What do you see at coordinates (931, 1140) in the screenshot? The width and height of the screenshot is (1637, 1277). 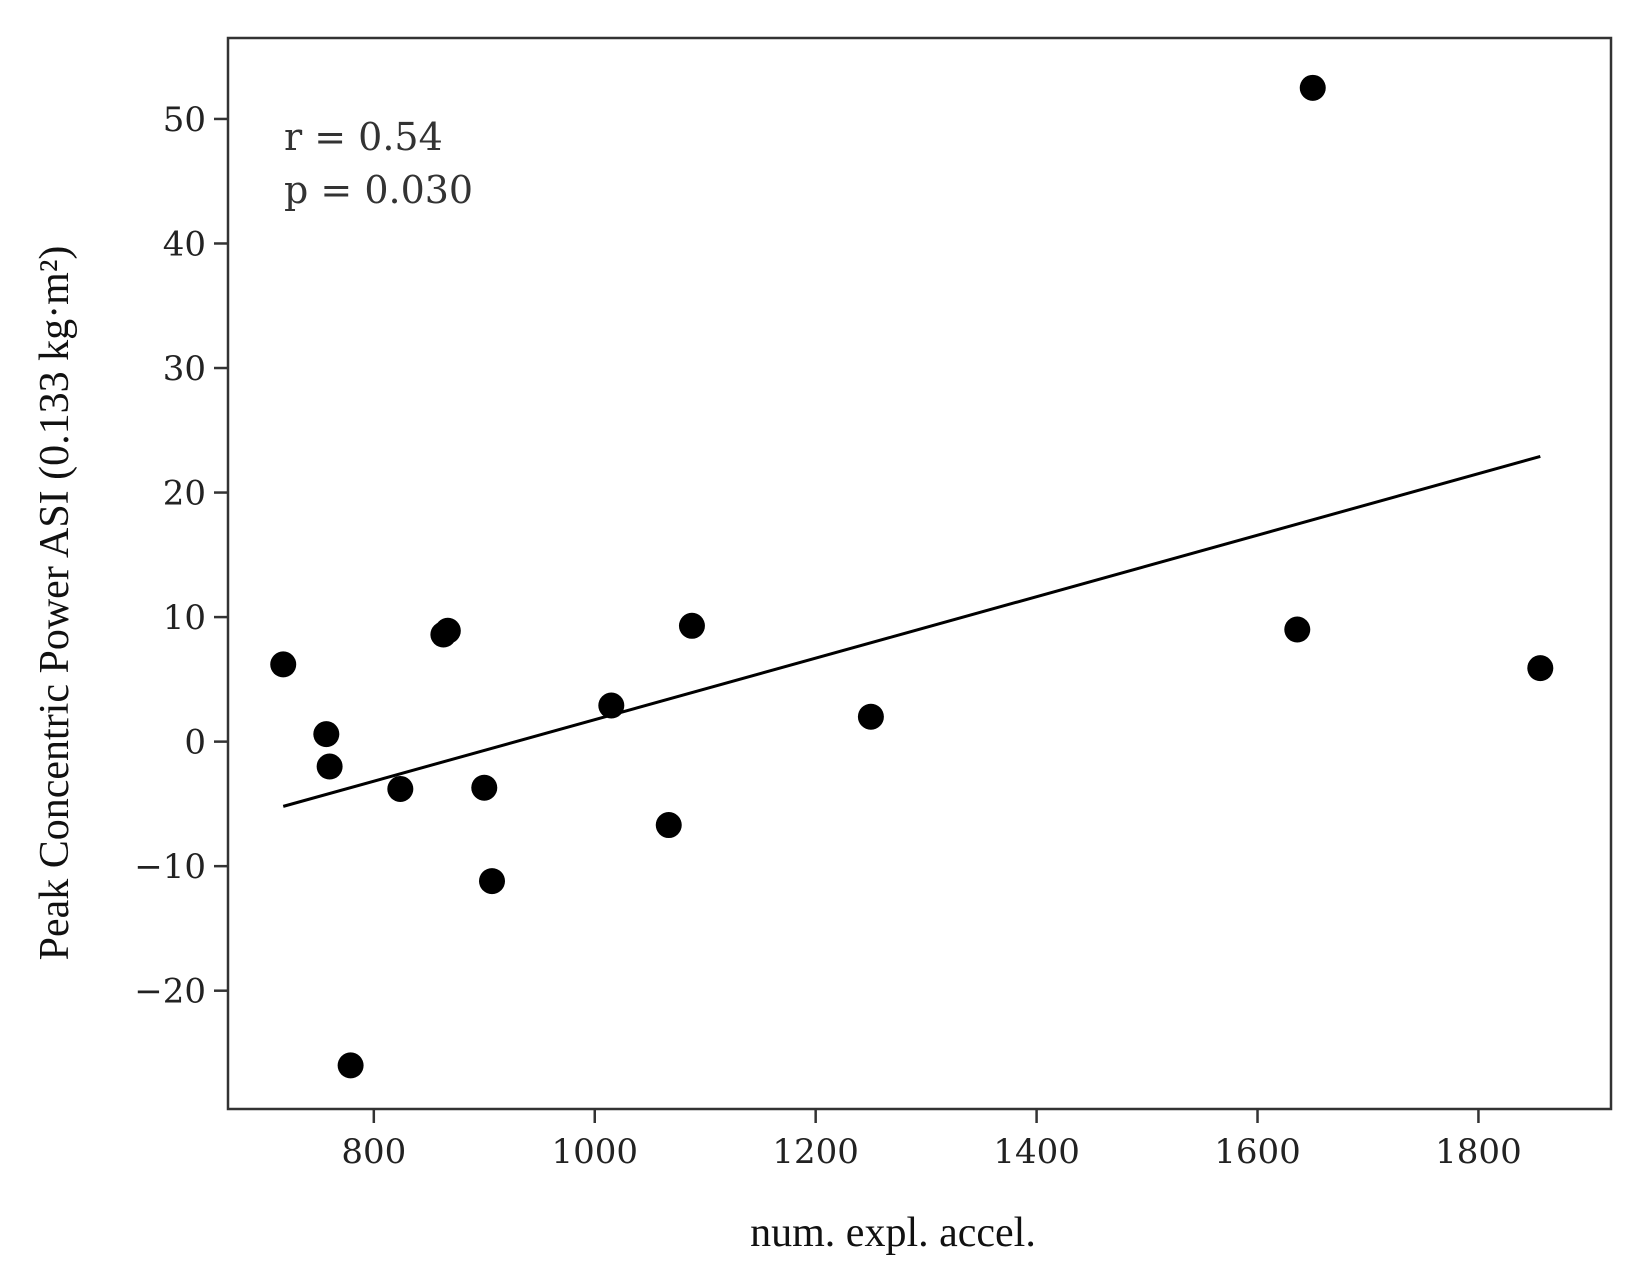 I see `x-axis-ticks: 800 1000 1200 1400 1600 1800` at bounding box center [931, 1140].